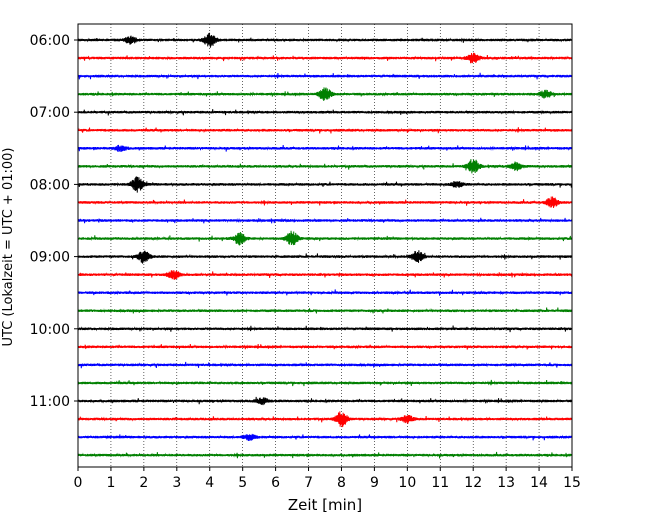  I want to click on x-tick-label: 11, so click(440, 483).